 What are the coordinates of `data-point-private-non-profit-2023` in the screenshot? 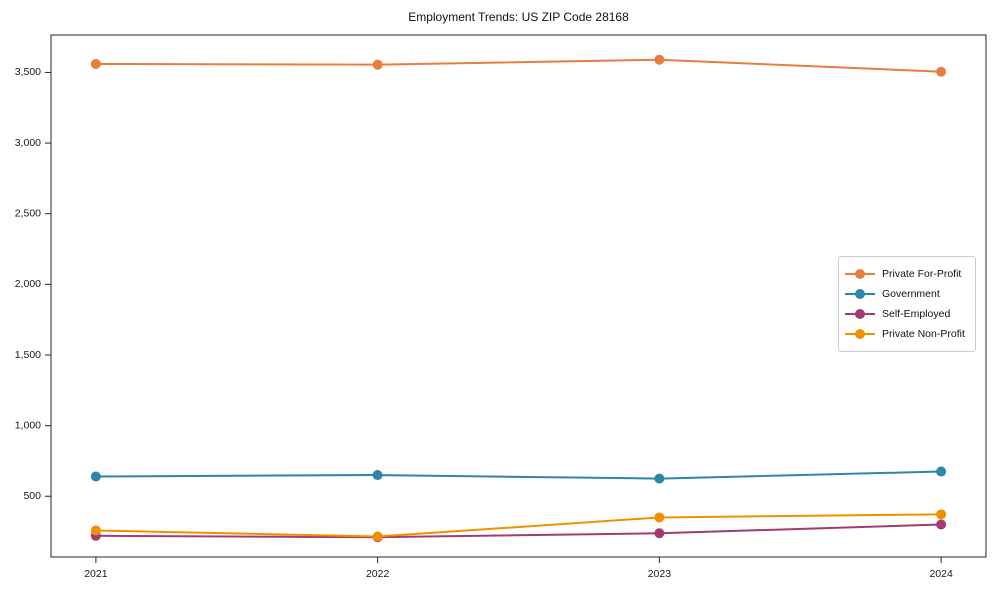 It's located at (659, 517).